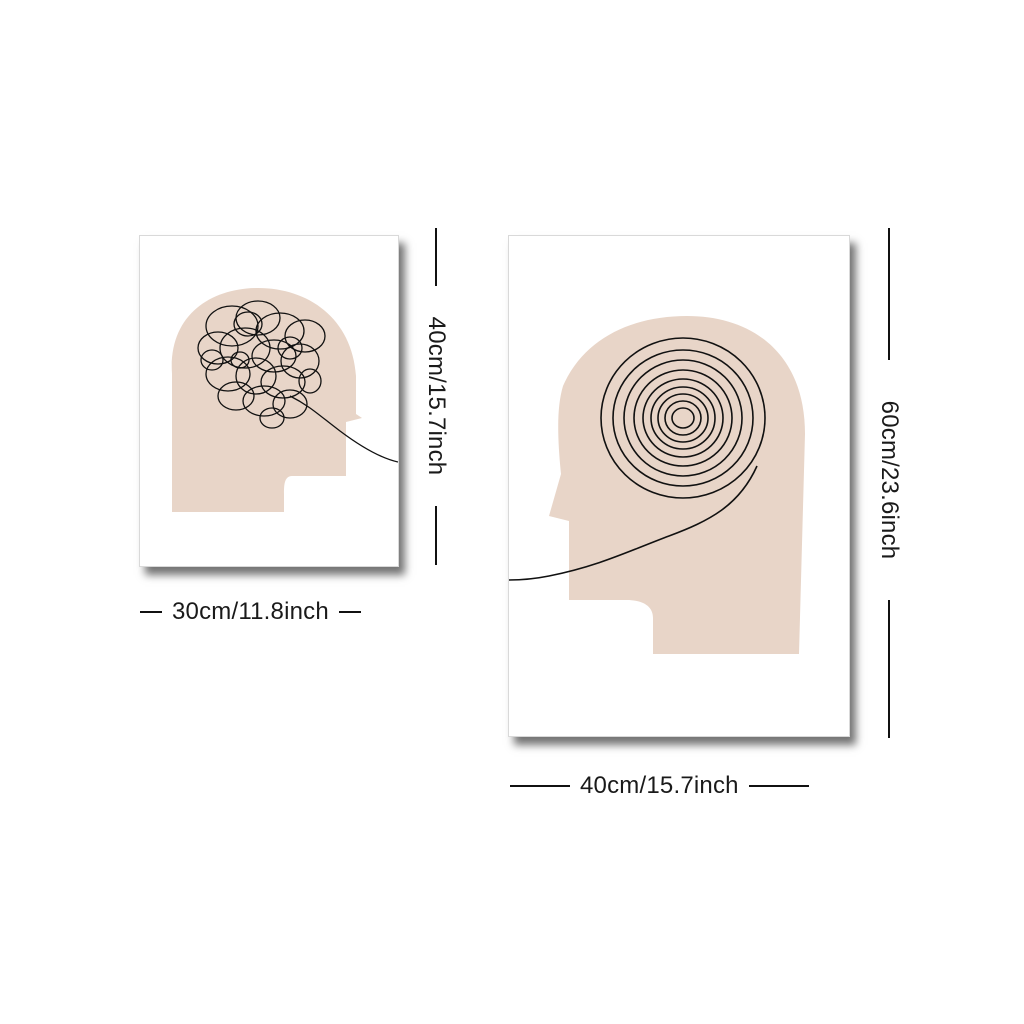  What do you see at coordinates (889, 480) in the screenshot?
I see `large-poster-height-label: 60cm/23.6inch` at bounding box center [889, 480].